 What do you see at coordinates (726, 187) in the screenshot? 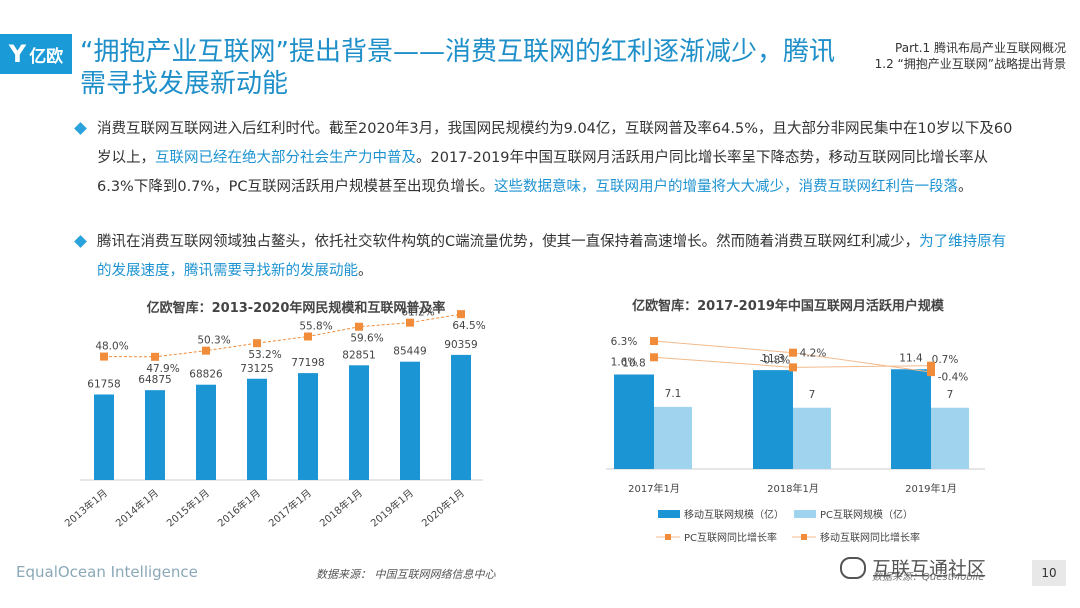
I see `highlight-text: 这些数据意味，互联网用户的增量将大大减少，消费互联网红利告一段落` at bounding box center [726, 187].